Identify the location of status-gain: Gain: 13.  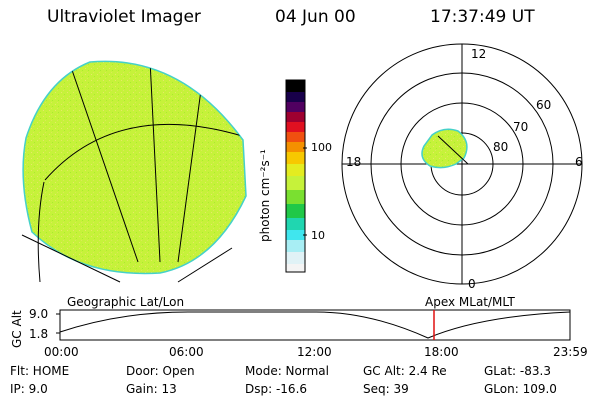
(151, 389).